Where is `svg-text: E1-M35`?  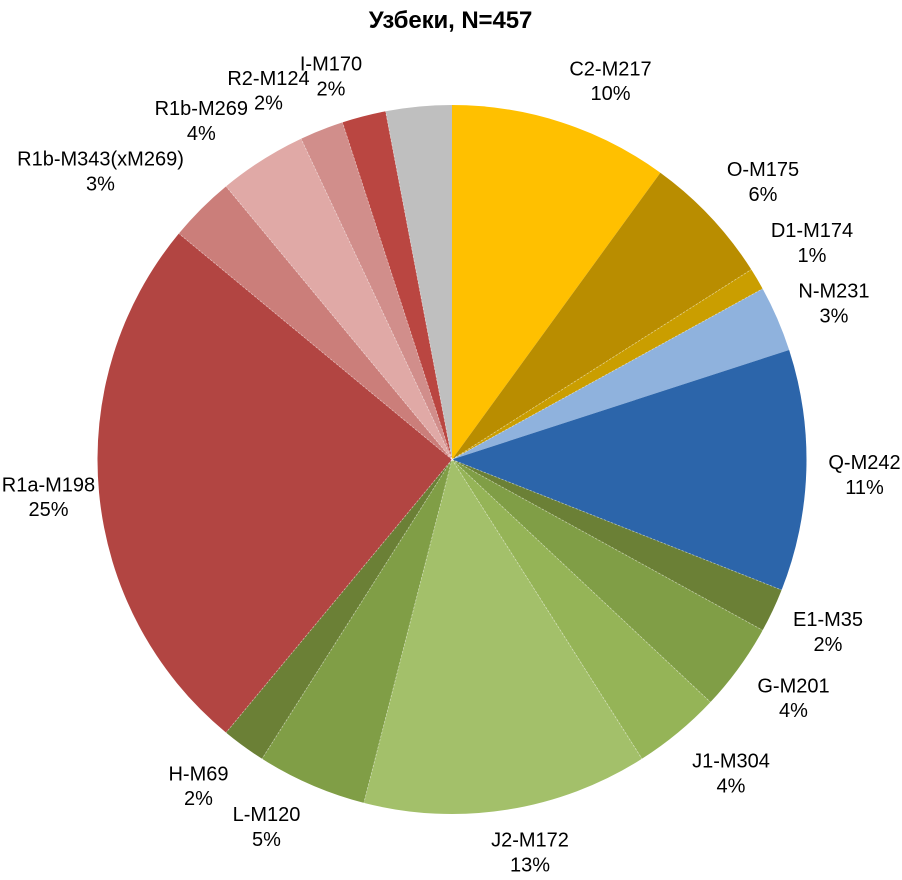
svg-text: E1-M35 is located at coordinates (828, 620).